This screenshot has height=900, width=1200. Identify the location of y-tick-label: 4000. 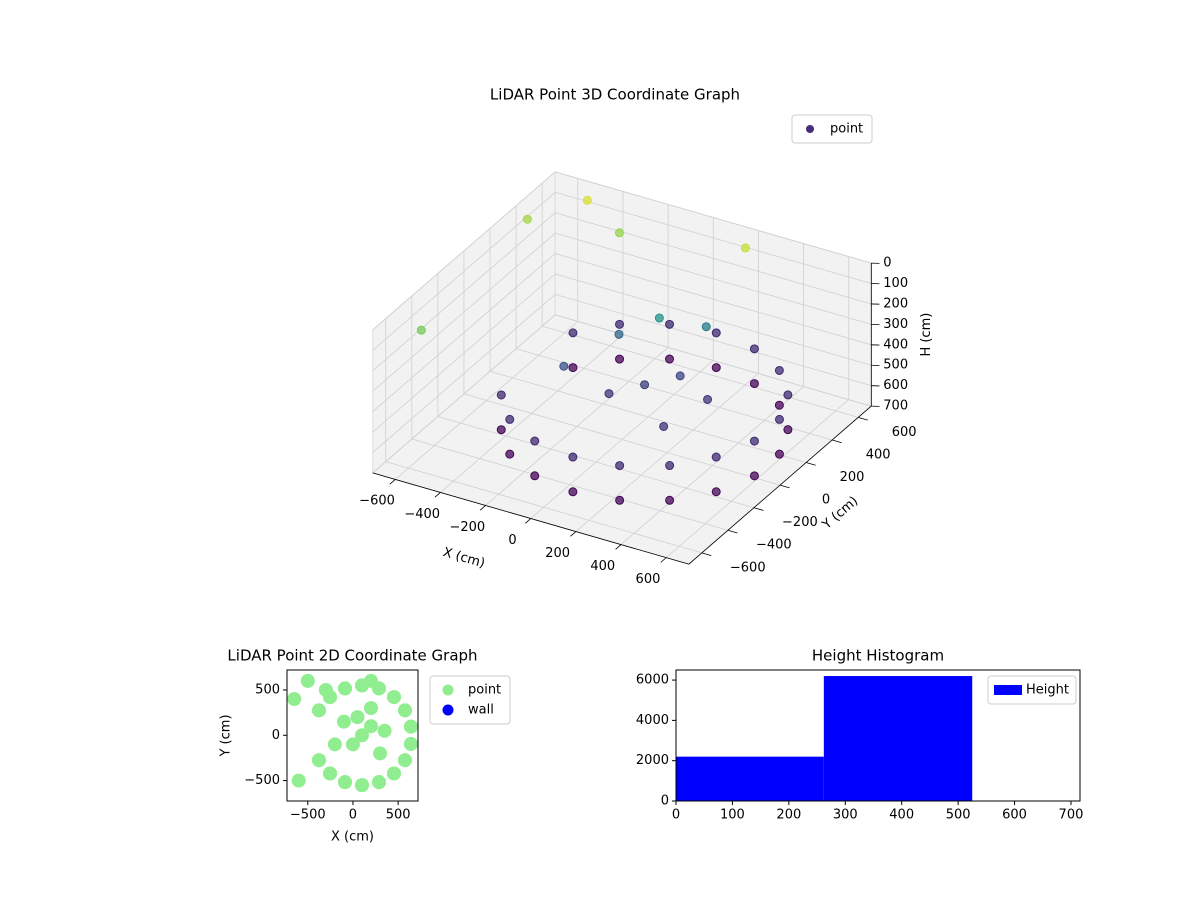
(652, 720).